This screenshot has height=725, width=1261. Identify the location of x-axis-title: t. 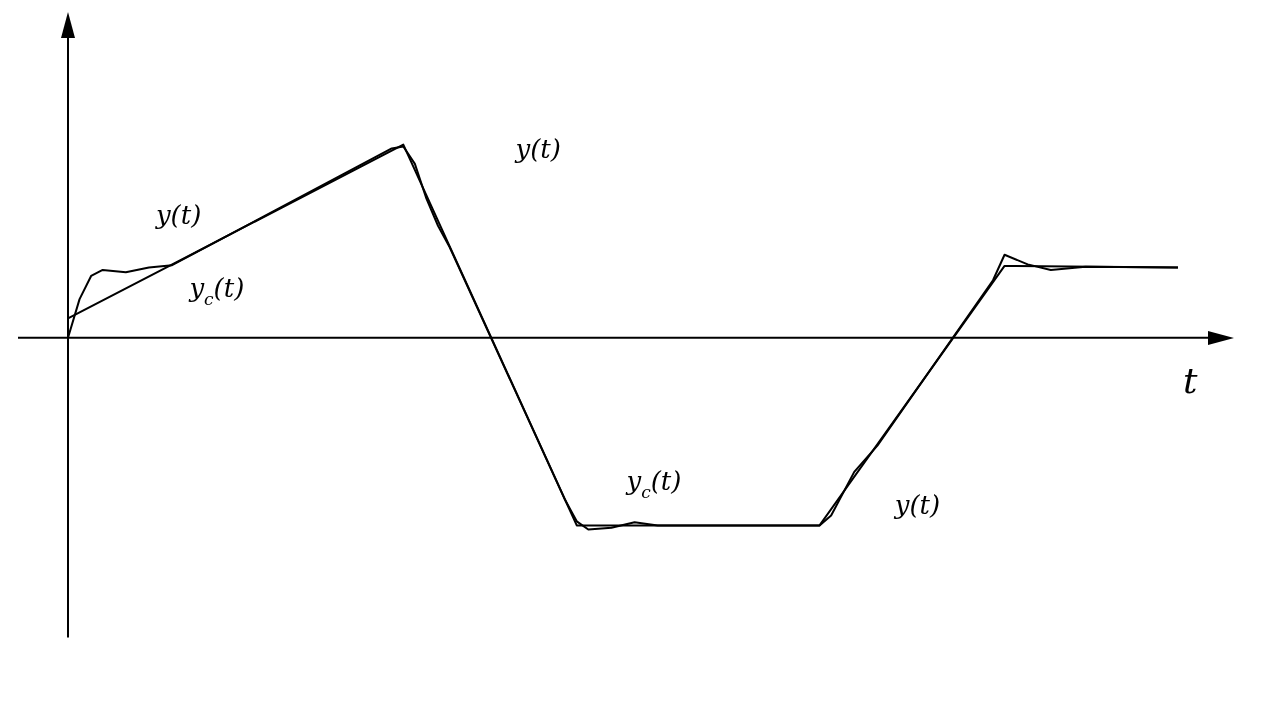
(1190, 380).